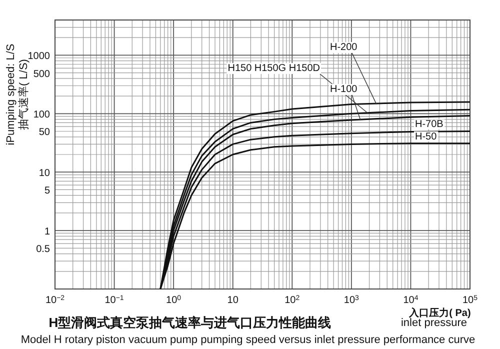 This screenshot has width=500, height=349. Describe the element at coordinates (47, 232) in the screenshot. I see `ytick: 1` at that location.